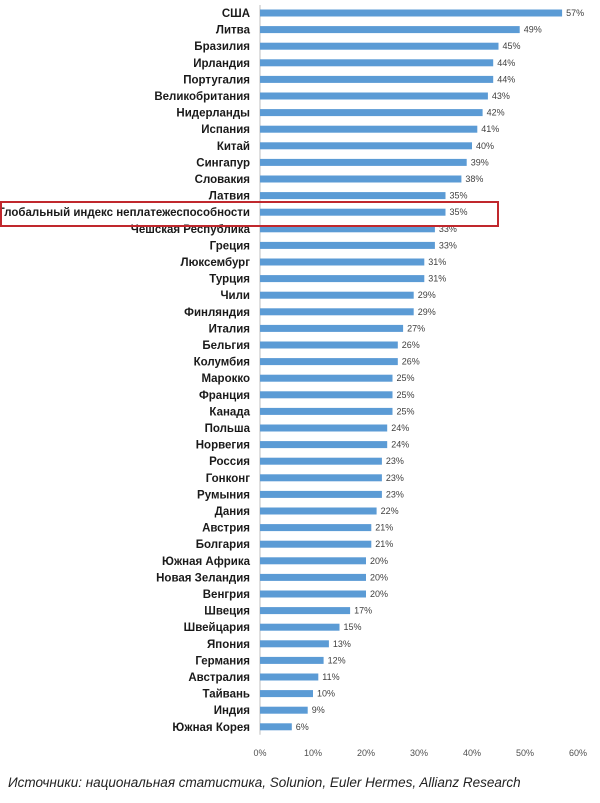 This screenshot has width=600, height=803. I want to click on category-label: Швеция, so click(227, 612).